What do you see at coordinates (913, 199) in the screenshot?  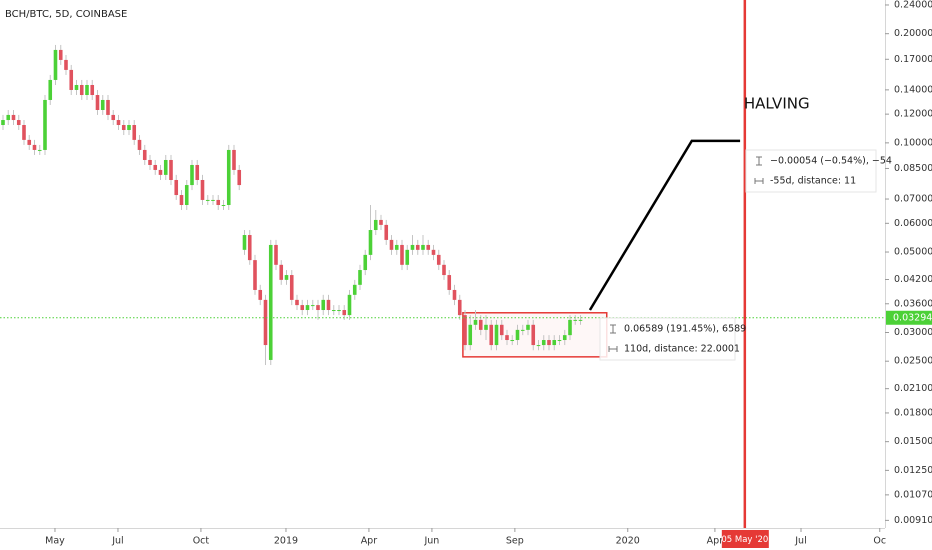 I see `y-tick-label: 0.07000` at bounding box center [913, 199].